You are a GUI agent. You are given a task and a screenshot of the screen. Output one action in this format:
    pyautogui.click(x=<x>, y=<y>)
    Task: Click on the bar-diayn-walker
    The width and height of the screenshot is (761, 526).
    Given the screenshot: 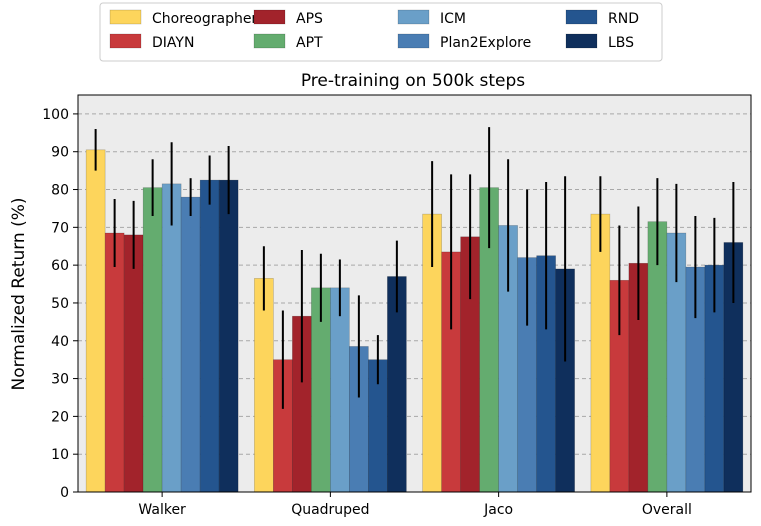 What is the action you would take?
    pyautogui.click(x=114, y=362)
    